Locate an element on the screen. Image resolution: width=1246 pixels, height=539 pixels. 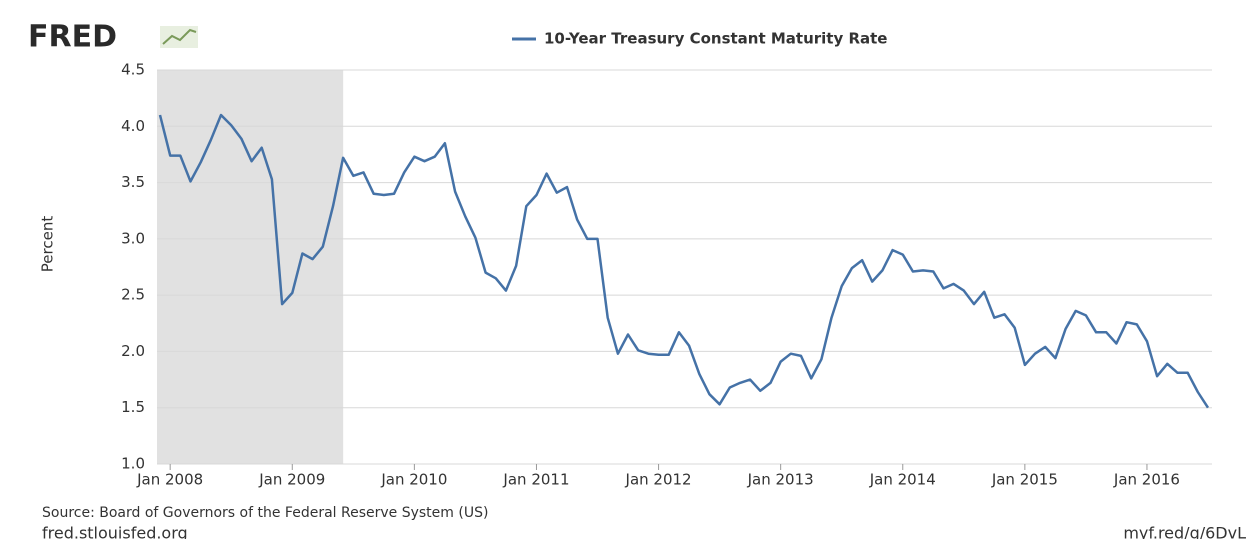
x-tick-label: Jan 2011 is located at coordinates (535, 480).